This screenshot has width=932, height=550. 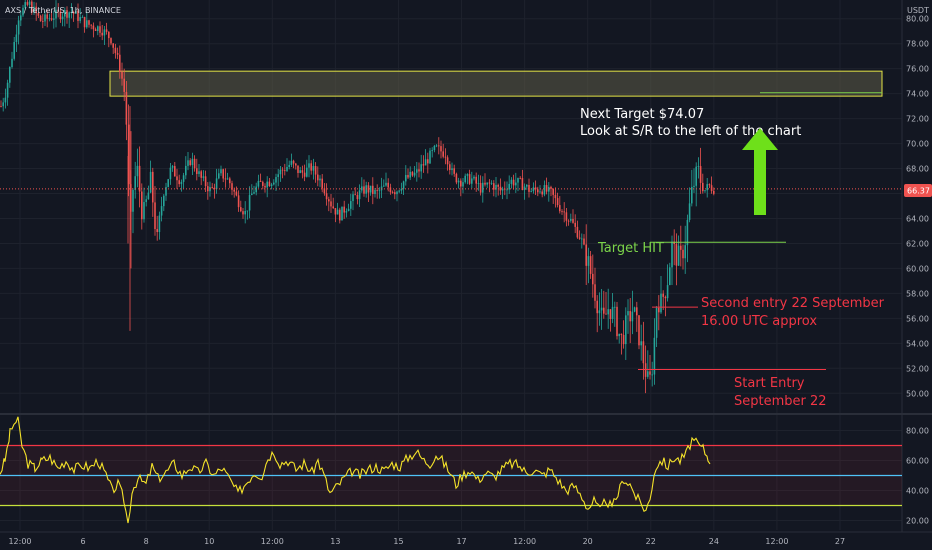 I want to click on price-tick-label: 56.00, so click(x=917, y=318).